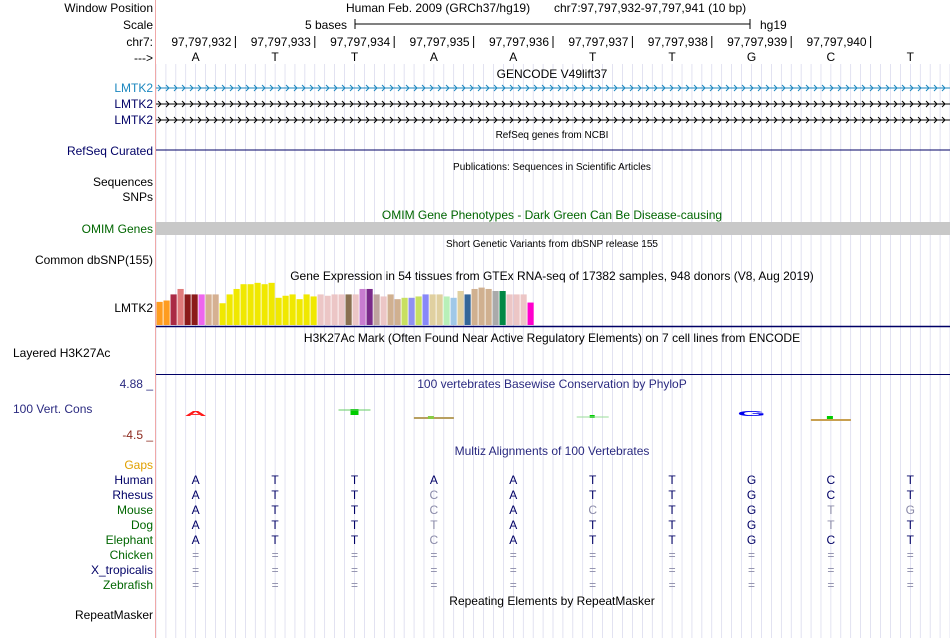  What do you see at coordinates (139, 42) in the screenshot?
I see `chr-label: chr7:` at bounding box center [139, 42].